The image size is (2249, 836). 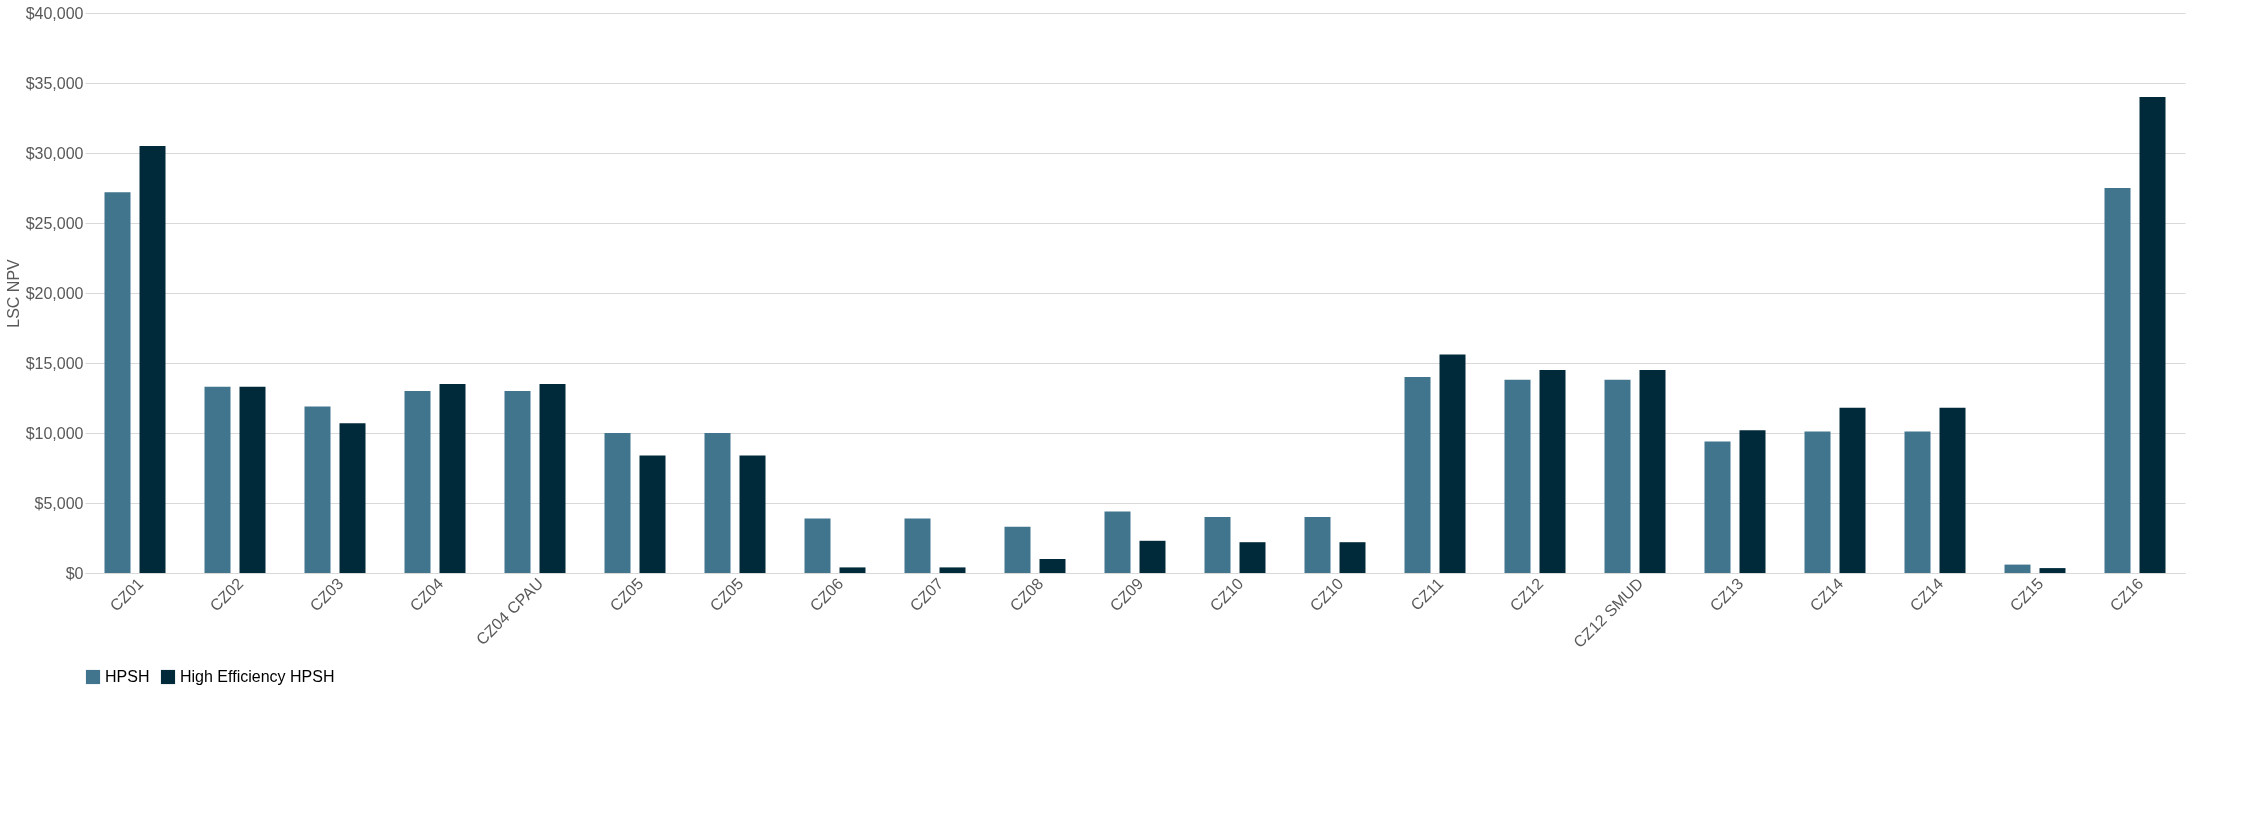 I want to click on y-tick-label: $10,000, so click(x=54, y=433).